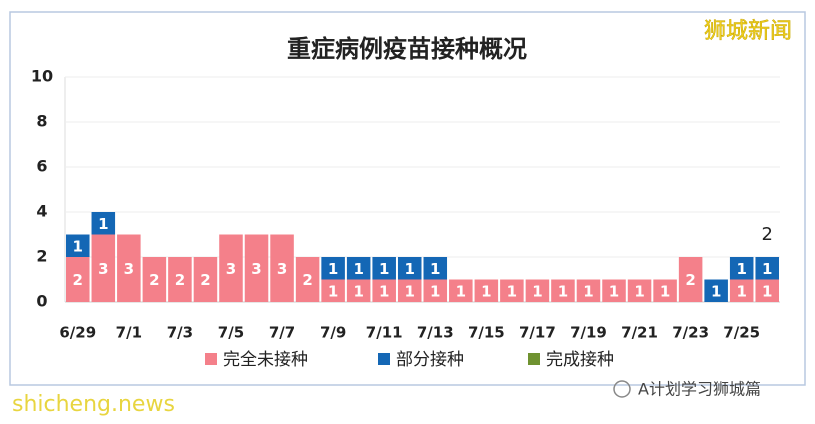 This screenshot has height=424, width=815. I want to click on x-tick-label: 7/13, so click(435, 333).